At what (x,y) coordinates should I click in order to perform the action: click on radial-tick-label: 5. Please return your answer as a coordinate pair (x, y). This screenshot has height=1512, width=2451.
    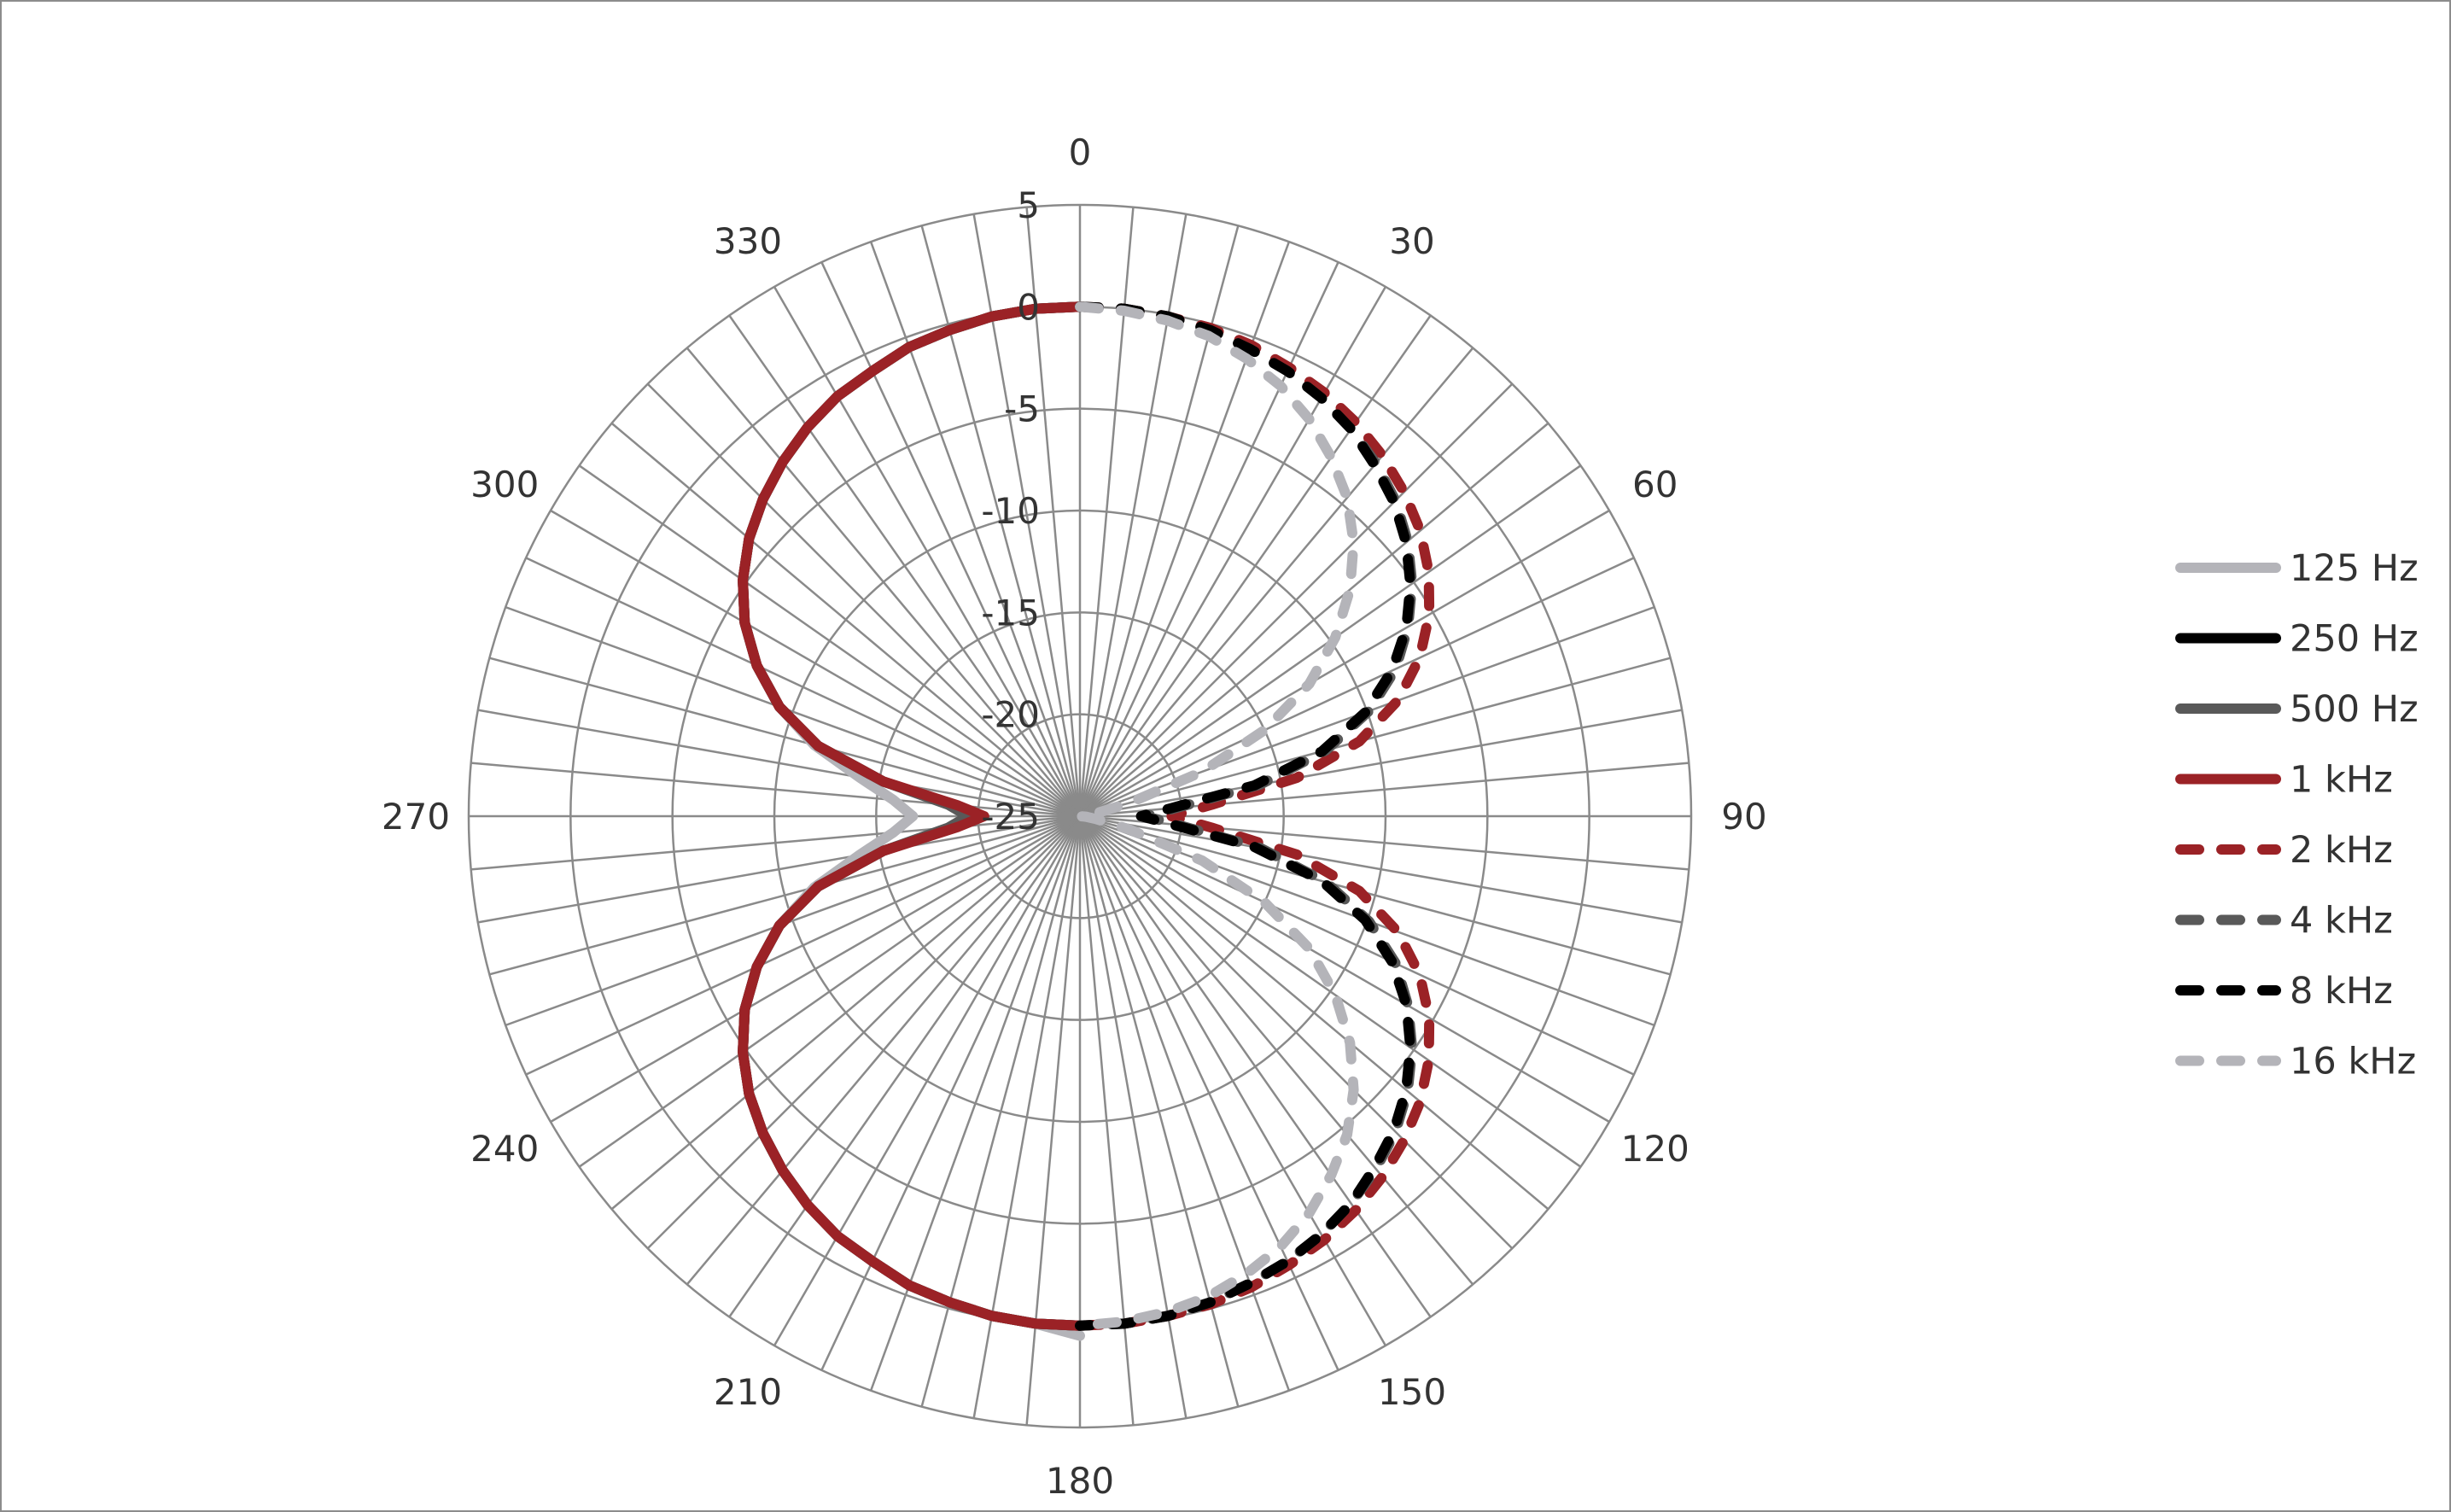
    Looking at the image, I should click on (1028, 205).